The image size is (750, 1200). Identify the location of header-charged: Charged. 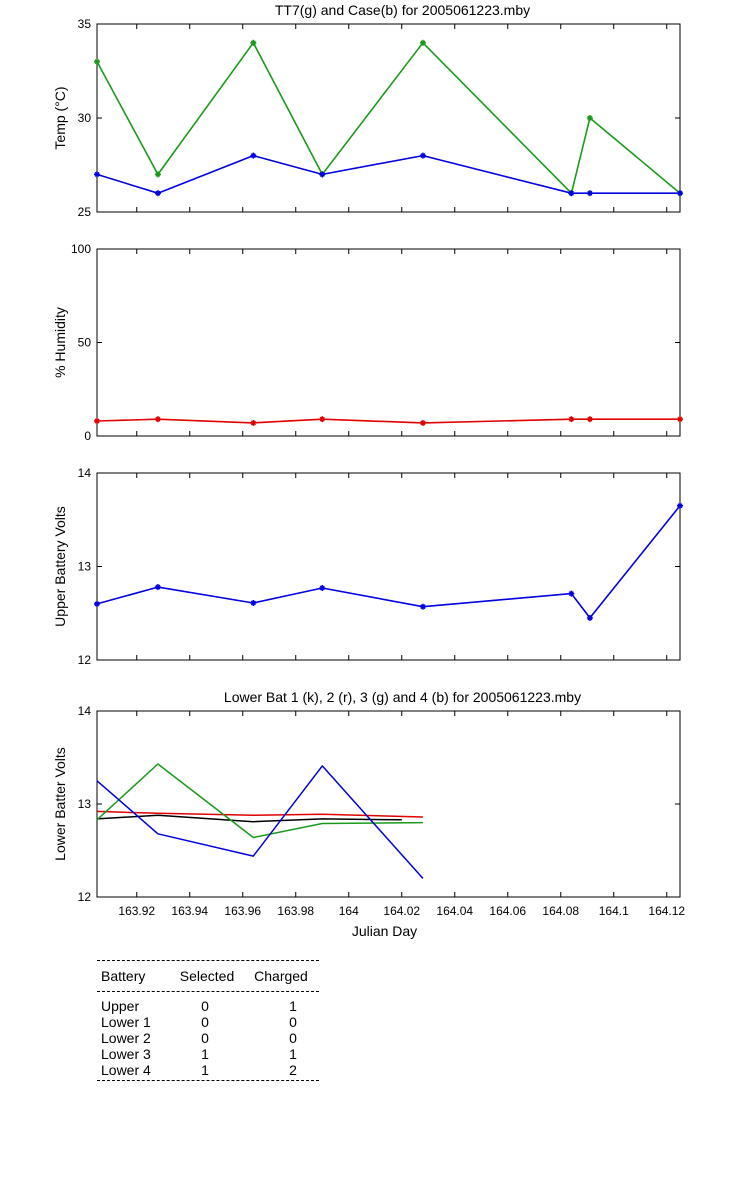
(281, 976).